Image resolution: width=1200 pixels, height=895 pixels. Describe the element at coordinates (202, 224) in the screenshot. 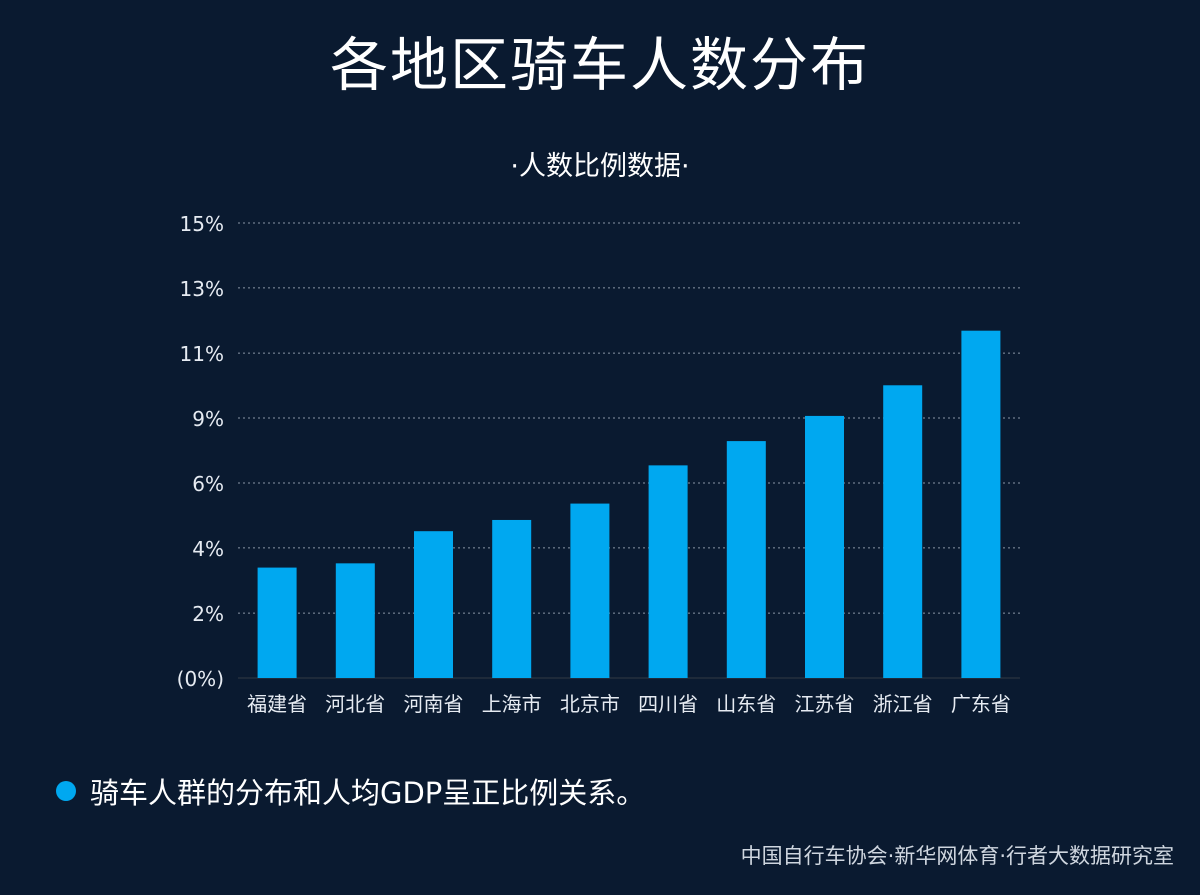

I see `y-tick-label: 15%` at that location.